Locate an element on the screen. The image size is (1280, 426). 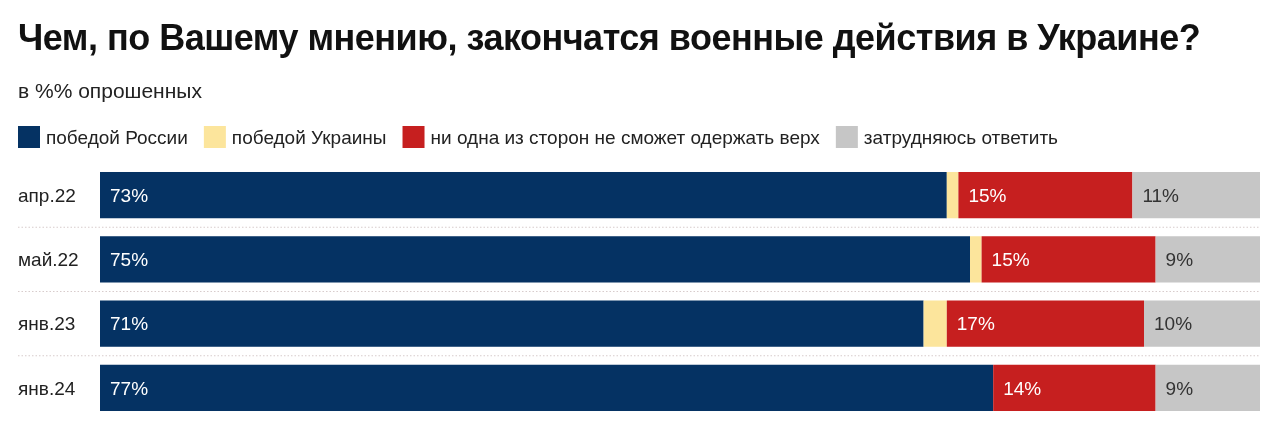
legend-label: победой России is located at coordinates (117, 137).